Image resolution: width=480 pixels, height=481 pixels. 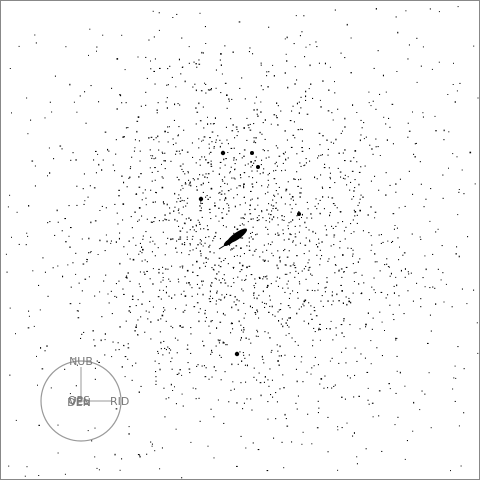 What do you see at coordinates (79, 400) in the screenshot?
I see `compass-center-label-3: OPS` at bounding box center [79, 400].